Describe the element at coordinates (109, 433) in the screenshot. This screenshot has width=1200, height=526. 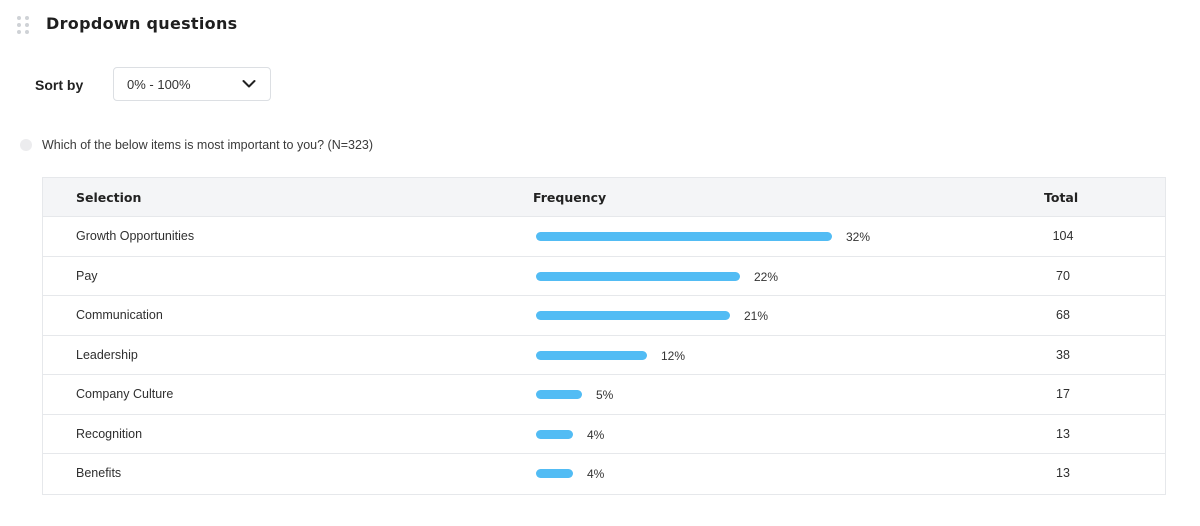
I see `selection-cell: Recognition` at that location.